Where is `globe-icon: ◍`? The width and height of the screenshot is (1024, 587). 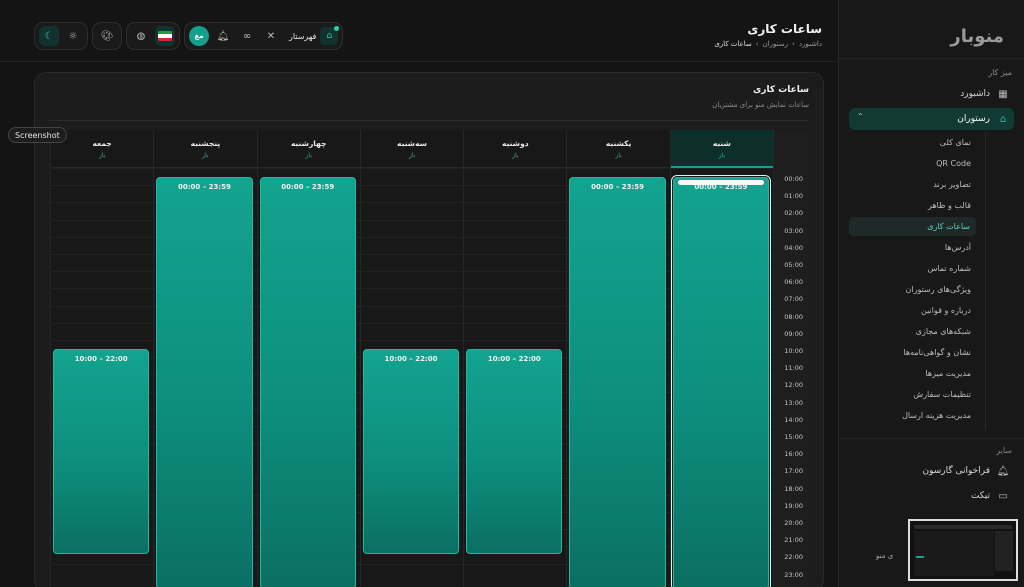
globe-icon: ◍ is located at coordinates (141, 36).